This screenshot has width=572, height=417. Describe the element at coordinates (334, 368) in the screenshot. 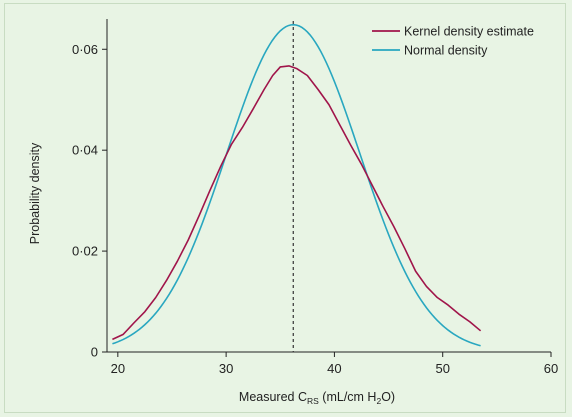

I see `x-tick-label: 40` at that location.